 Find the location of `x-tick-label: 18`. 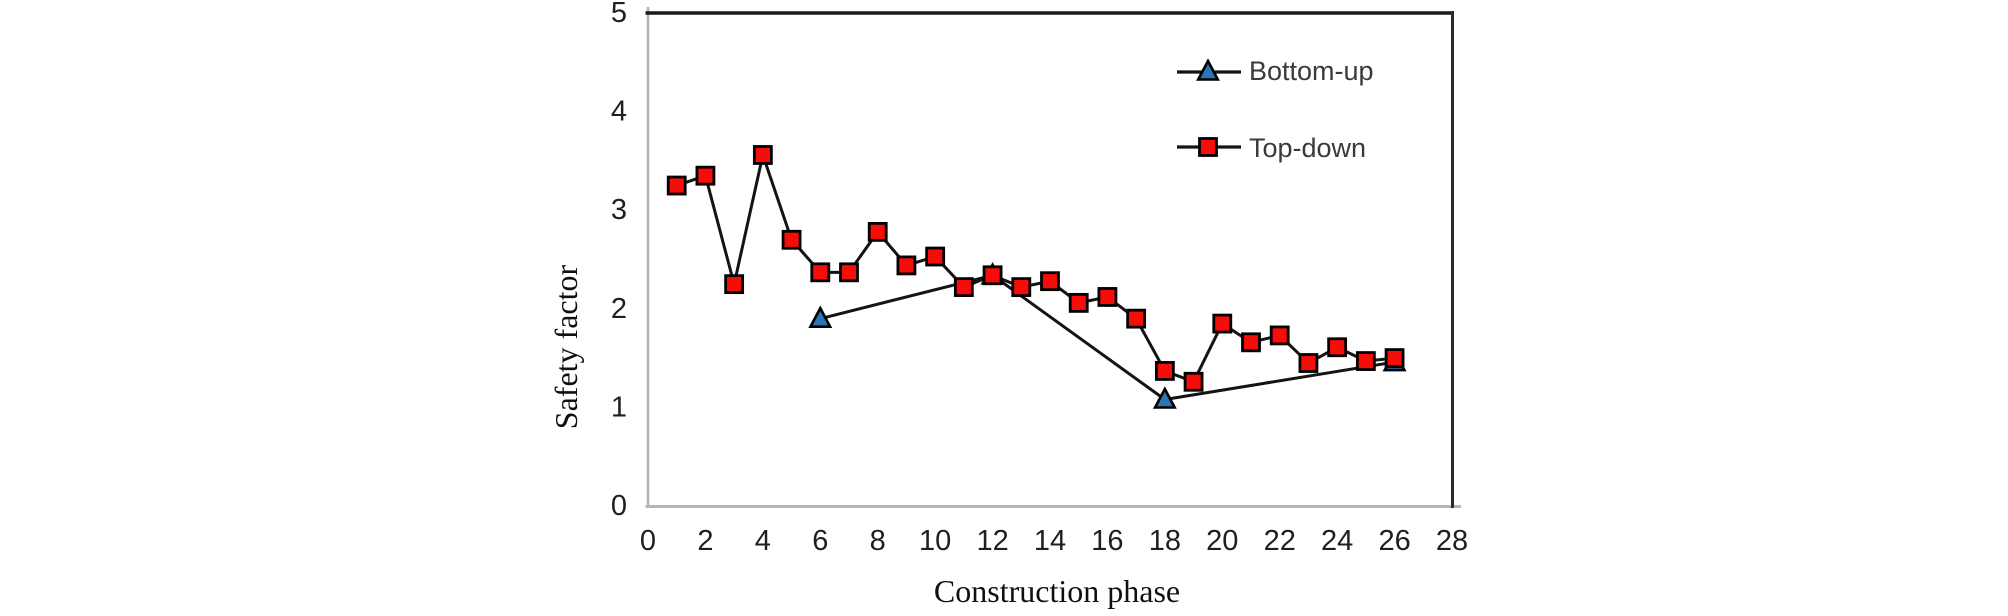

x-tick-label: 18 is located at coordinates (1165, 541).